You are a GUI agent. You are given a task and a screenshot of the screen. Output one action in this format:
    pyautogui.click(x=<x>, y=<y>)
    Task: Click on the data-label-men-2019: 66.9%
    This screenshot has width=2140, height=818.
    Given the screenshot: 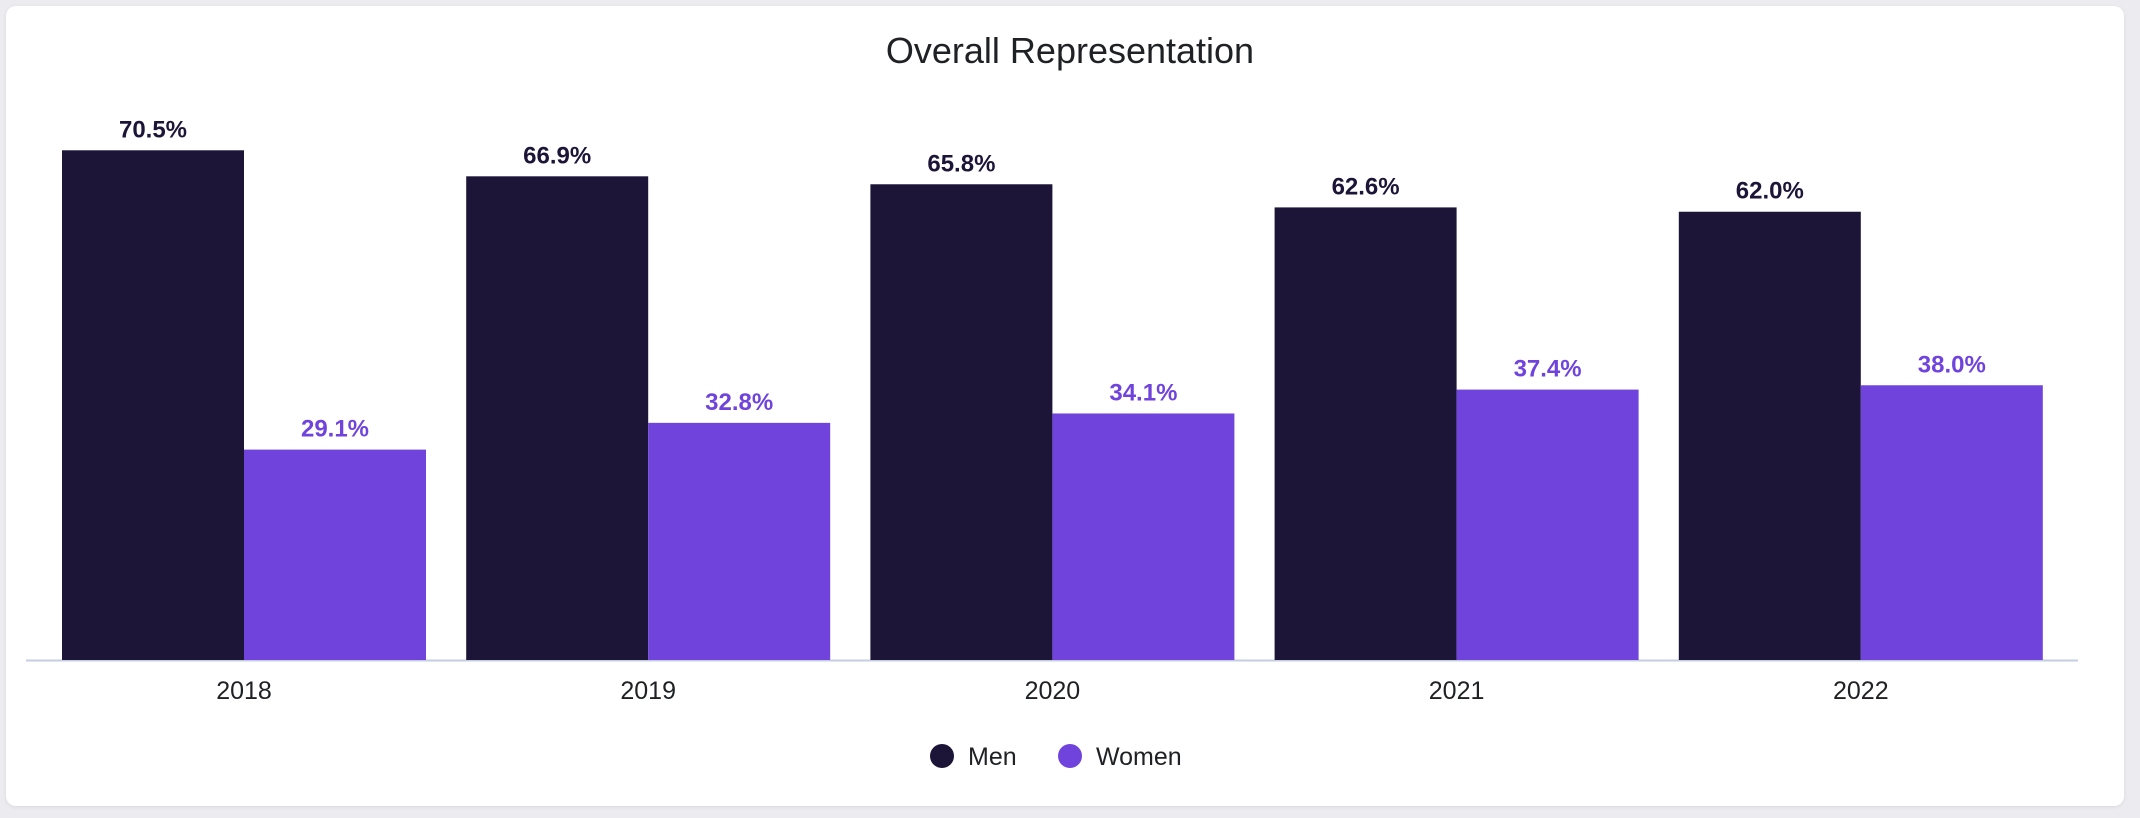 What is the action you would take?
    pyautogui.click(x=557, y=155)
    